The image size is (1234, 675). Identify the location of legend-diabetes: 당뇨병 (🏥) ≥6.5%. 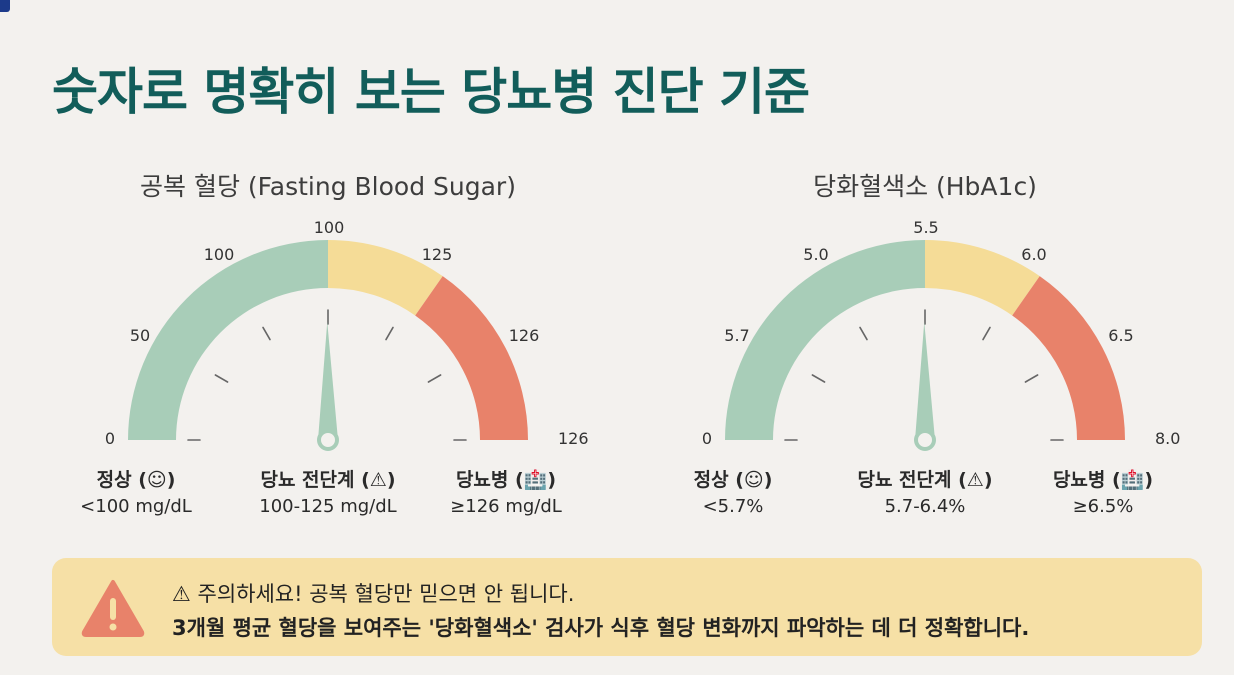
(1103, 491).